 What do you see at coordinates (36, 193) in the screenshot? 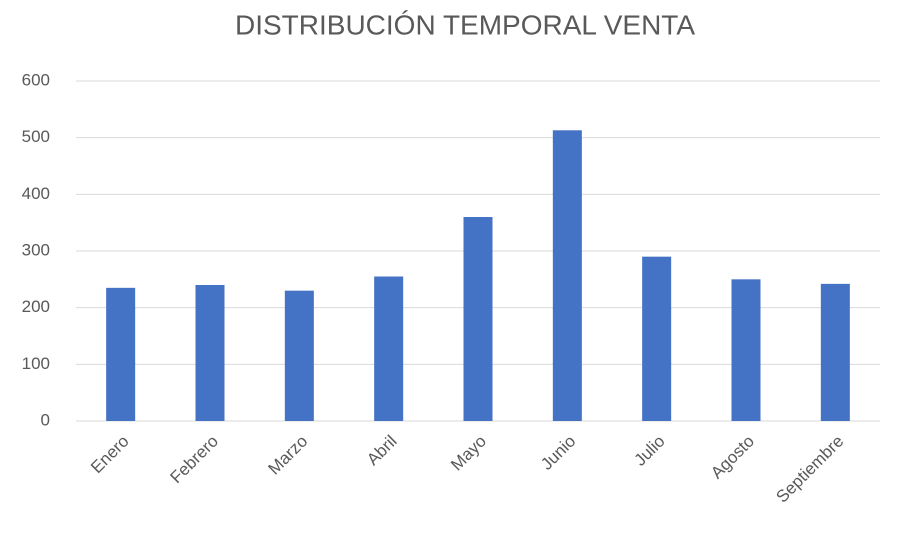
I see `y-tick-label: 400` at bounding box center [36, 193].